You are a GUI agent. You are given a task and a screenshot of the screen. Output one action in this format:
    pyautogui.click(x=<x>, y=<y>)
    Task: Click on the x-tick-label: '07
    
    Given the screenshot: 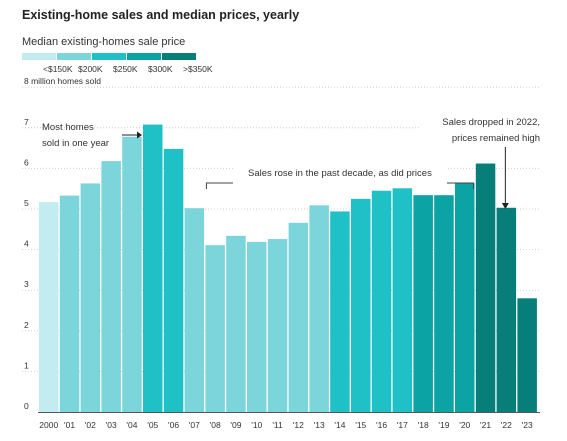 What is the action you would take?
    pyautogui.click(x=194, y=425)
    